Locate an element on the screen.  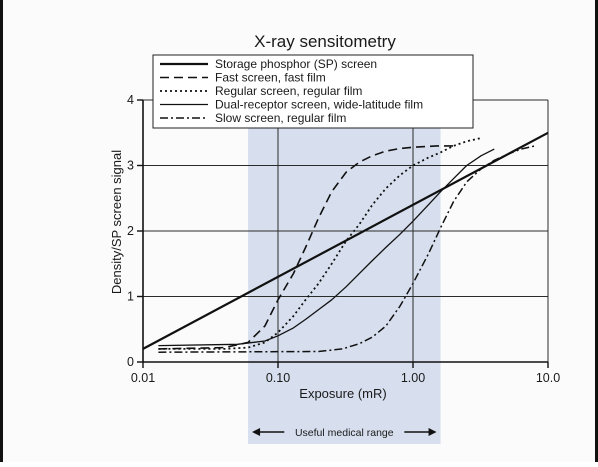
x-axis-label: Exposure (mR) is located at coordinates (342, 393).